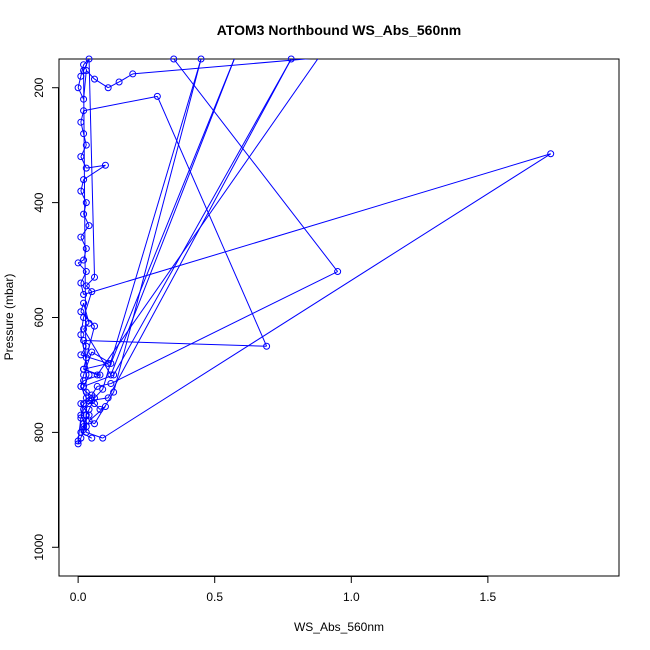 This screenshot has width=650, height=650. Describe the element at coordinates (283, 590) in the screenshot. I see `x-axis: 0.0 0.5 1.0 1.5` at that location.